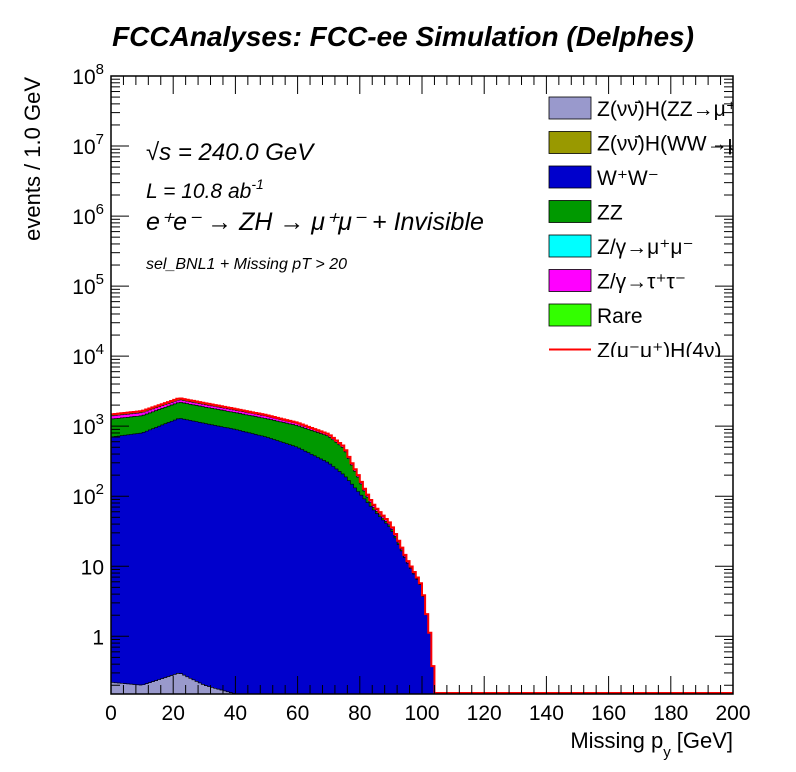 This screenshot has height=772, width=796. Describe the element at coordinates (111, 713) in the screenshot. I see `x-tick-label: 0` at that location.